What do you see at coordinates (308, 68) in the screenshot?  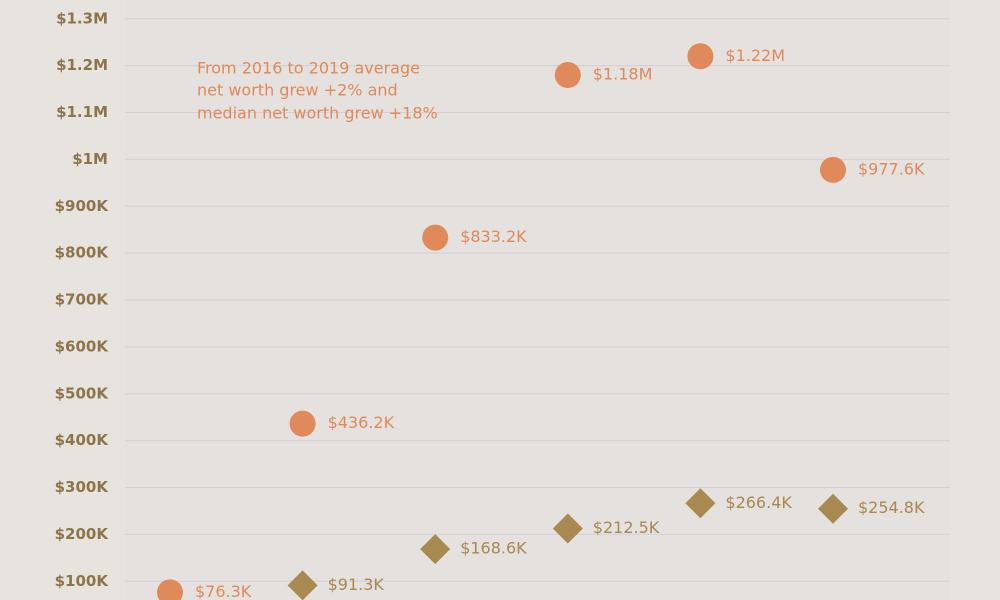 I see `annotation: From 2016 to 2019 average` at bounding box center [308, 68].